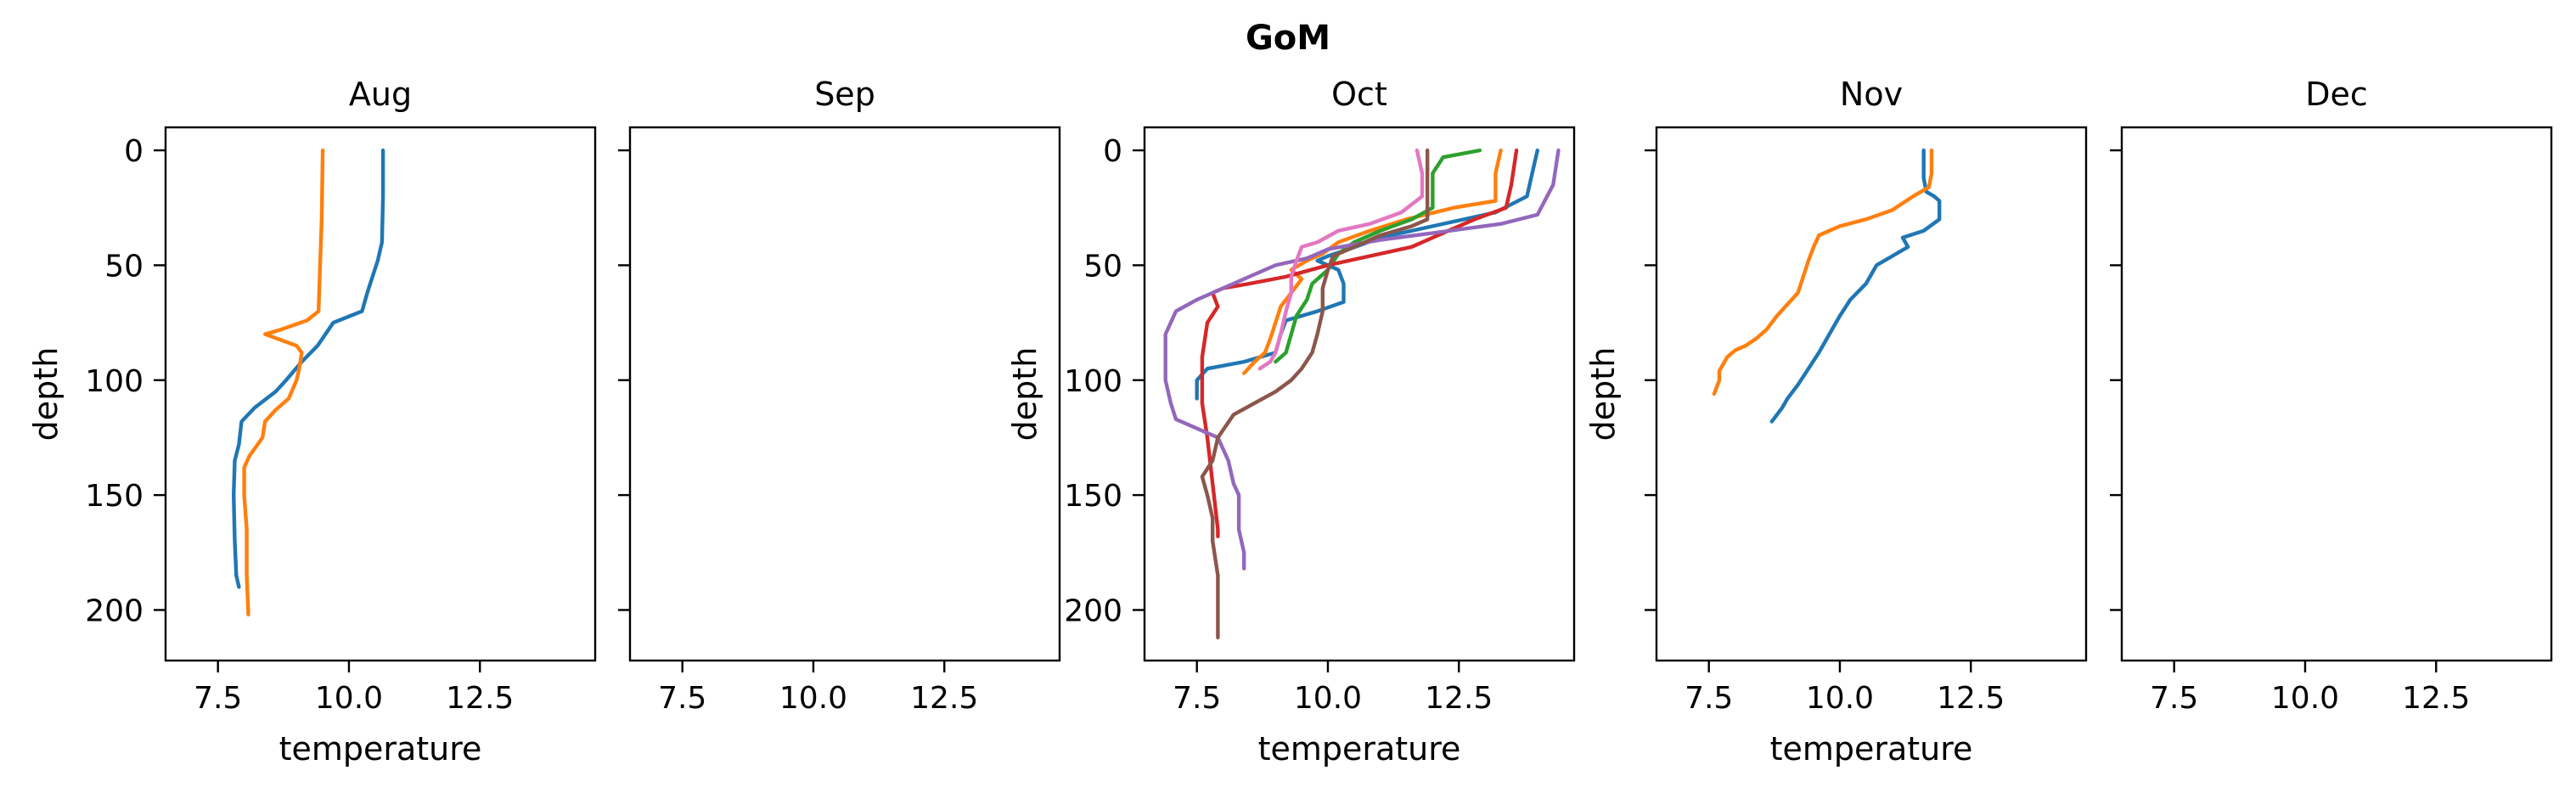  What do you see at coordinates (1871, 94) in the screenshot?
I see `panel-title: Nov` at bounding box center [1871, 94].